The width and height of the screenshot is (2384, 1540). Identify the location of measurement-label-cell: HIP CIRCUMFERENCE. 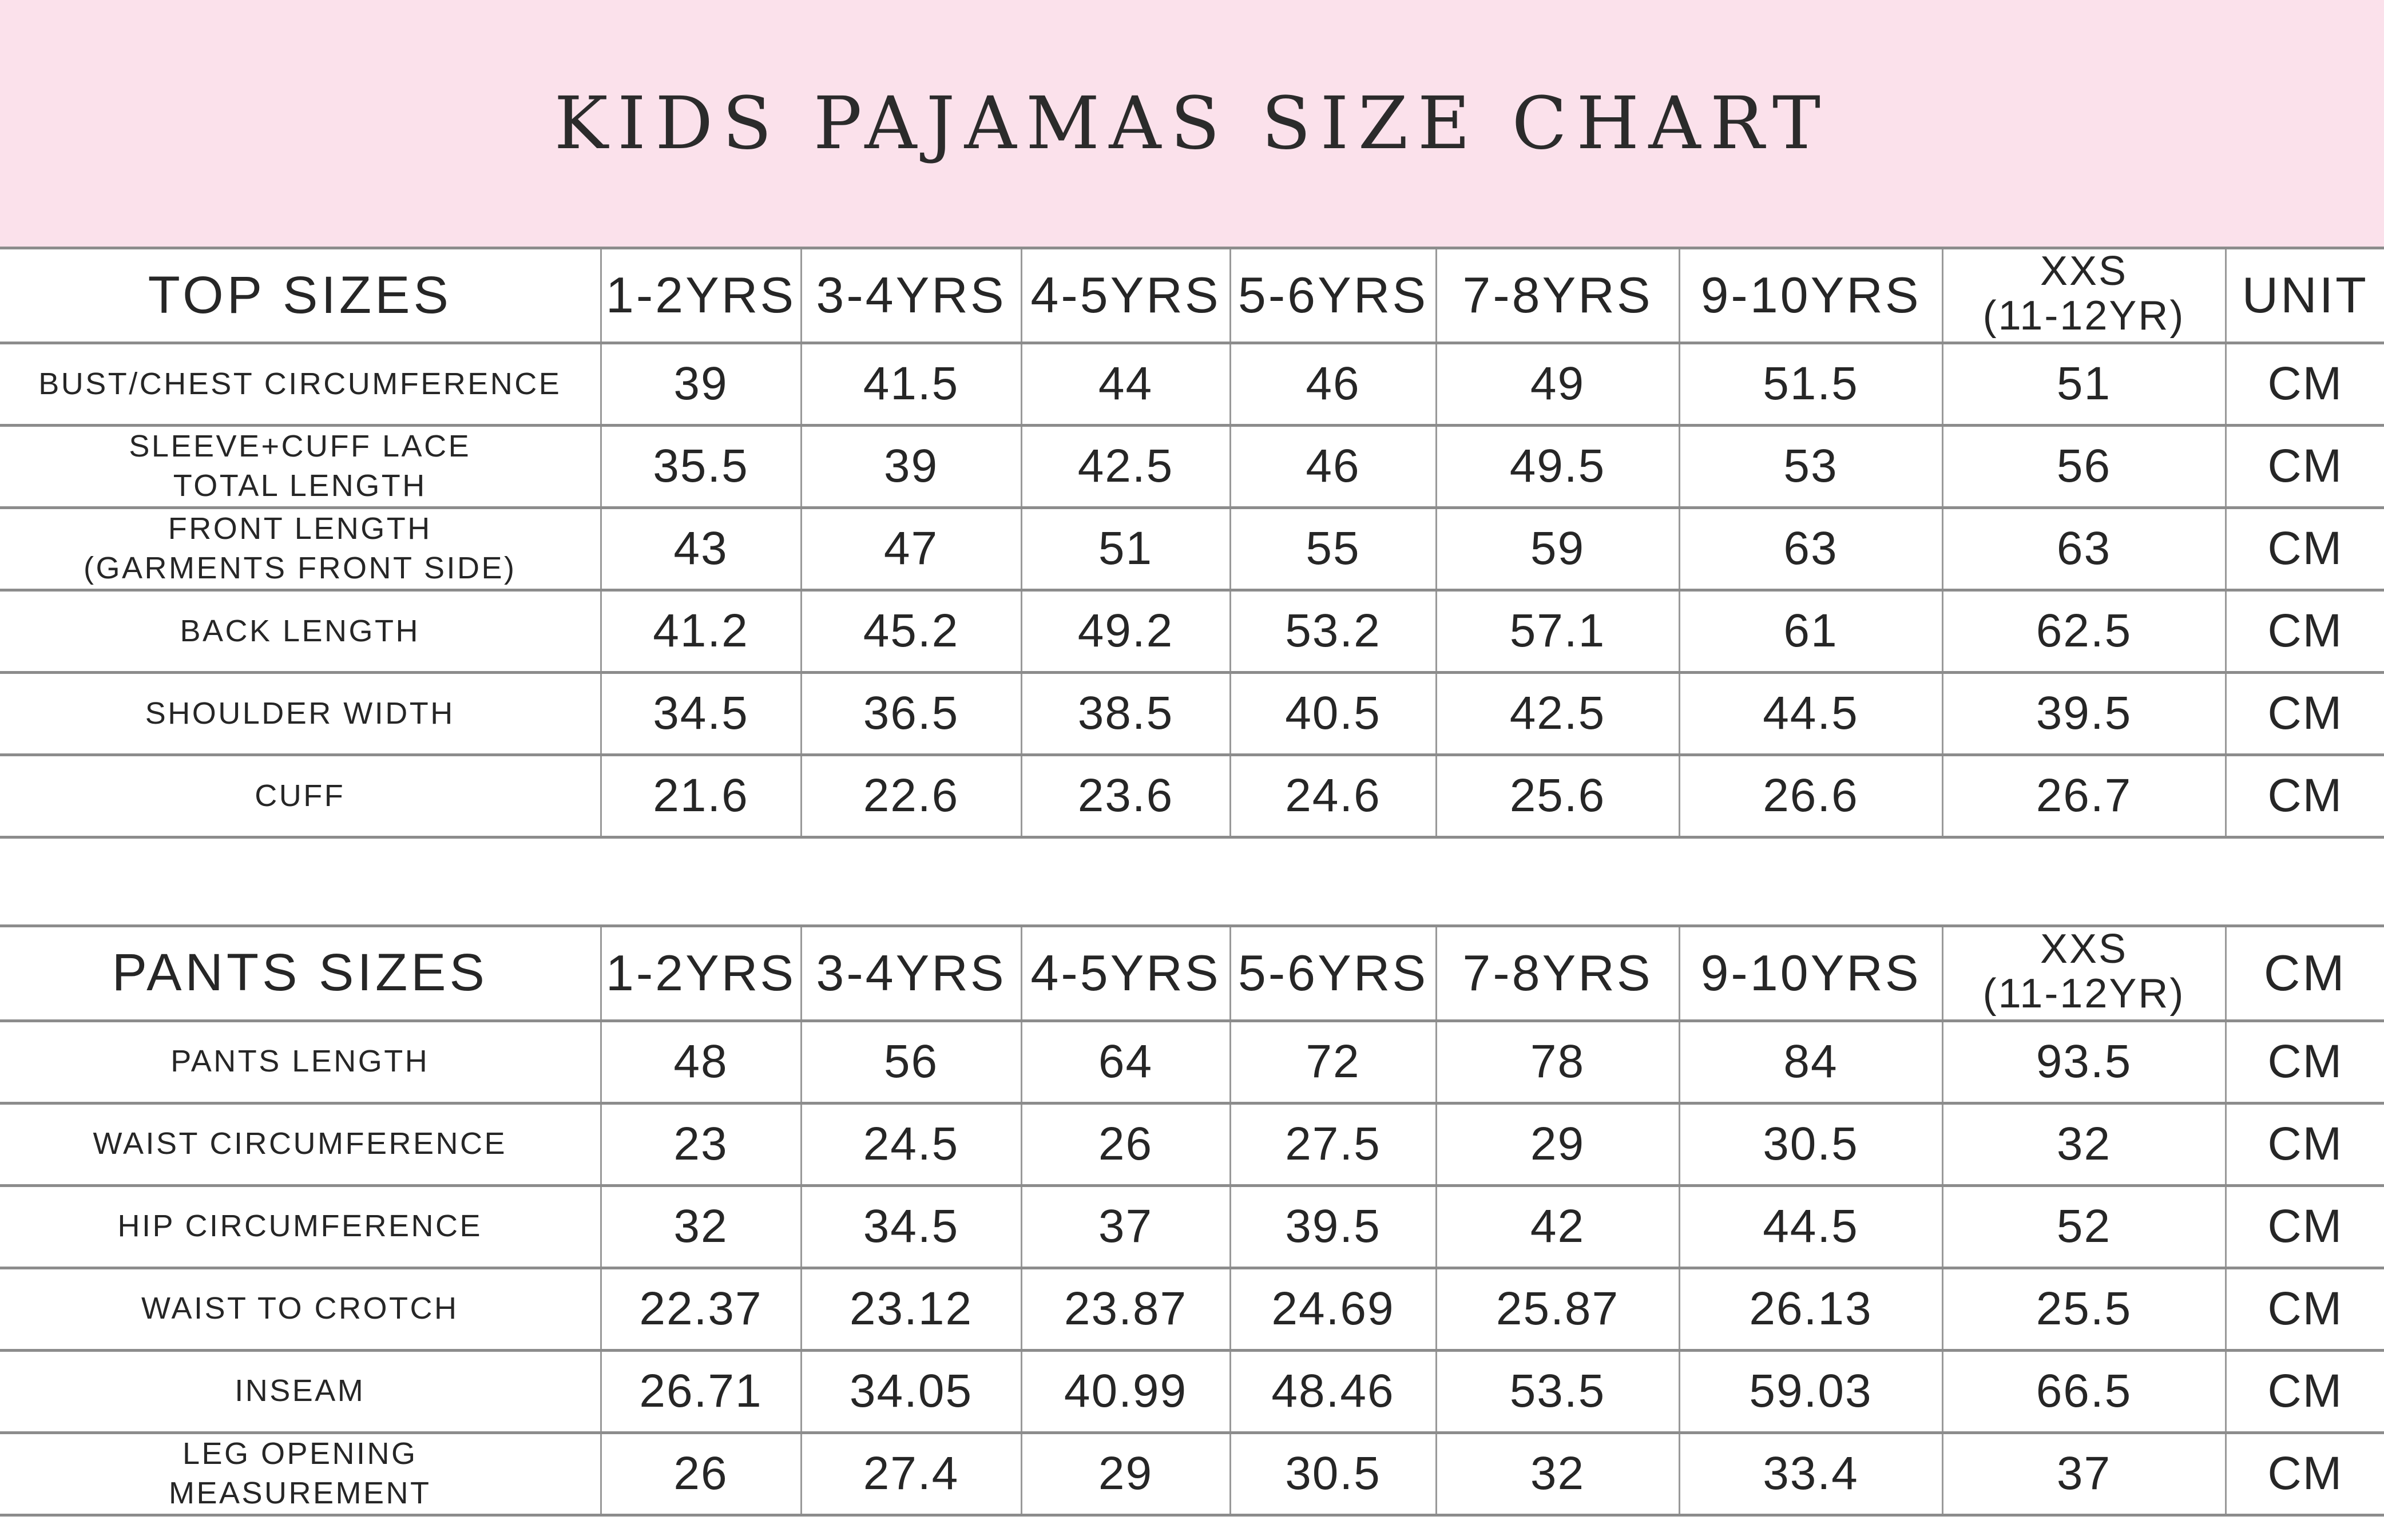
(301, 1226).